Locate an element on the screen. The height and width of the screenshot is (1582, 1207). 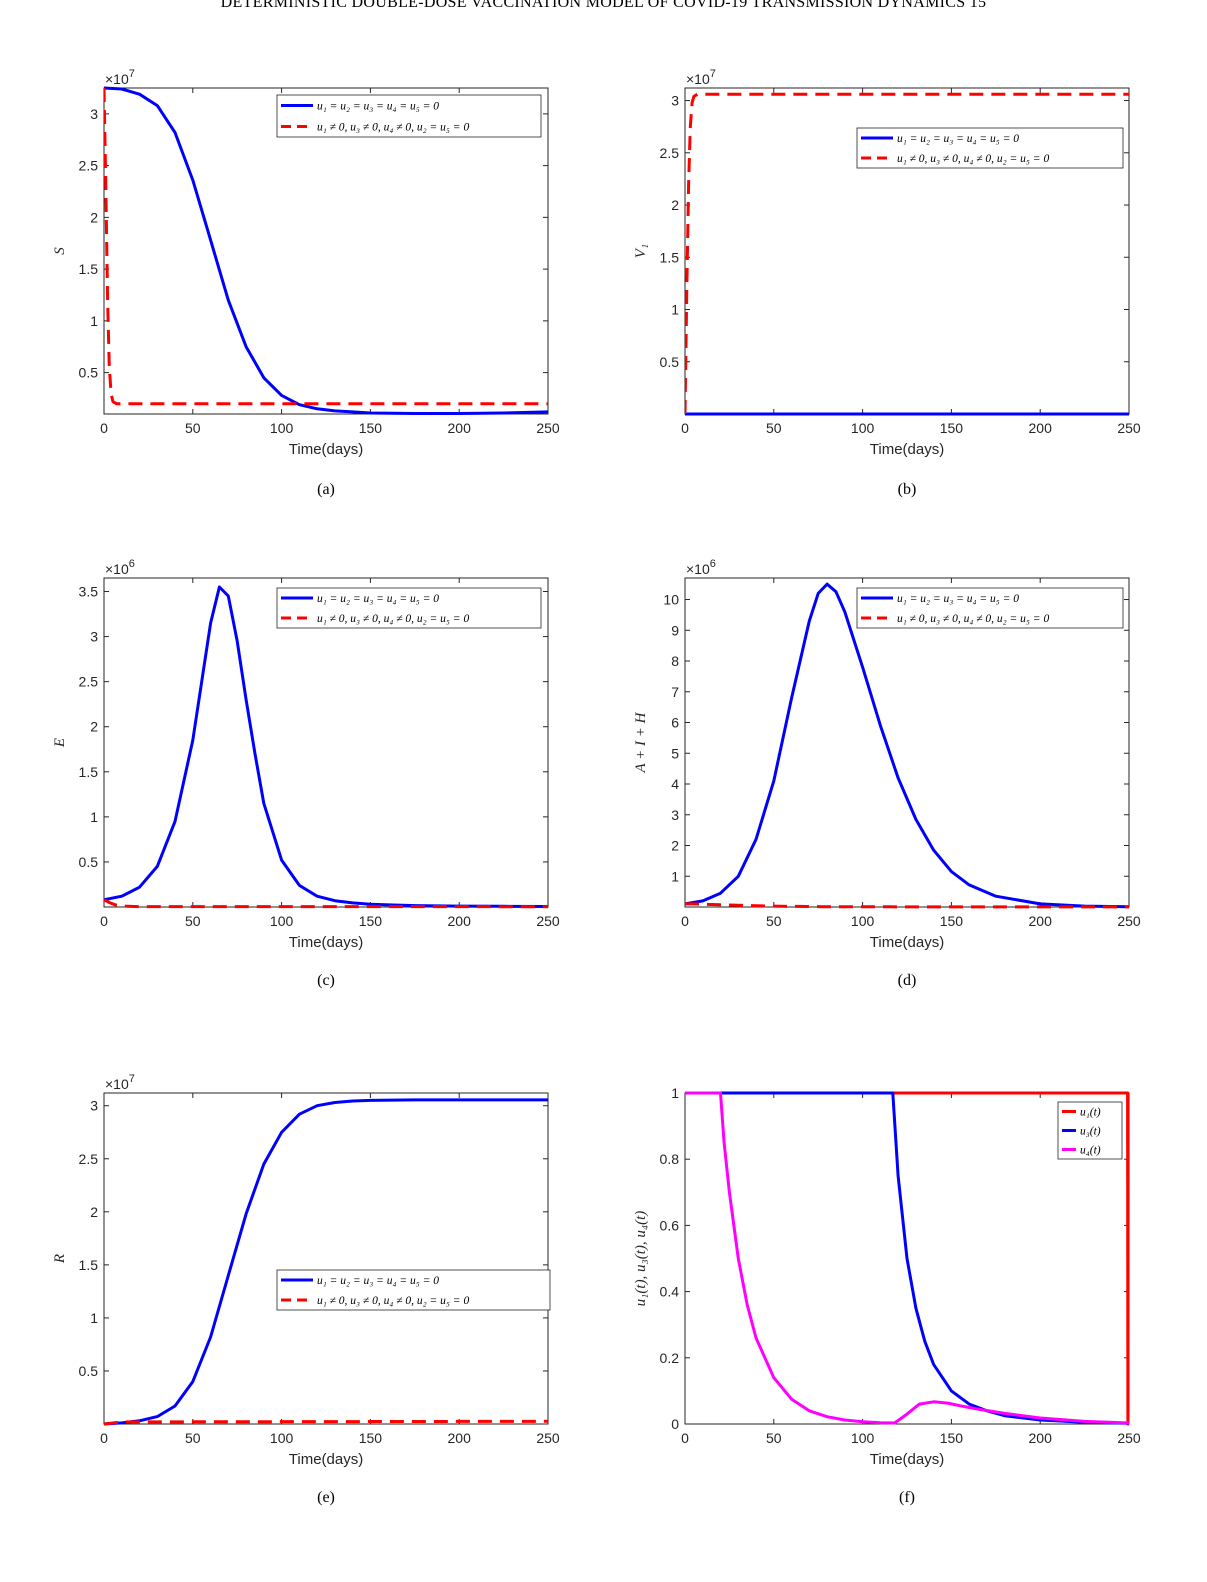
y-axis-label: E is located at coordinates (60, 743).